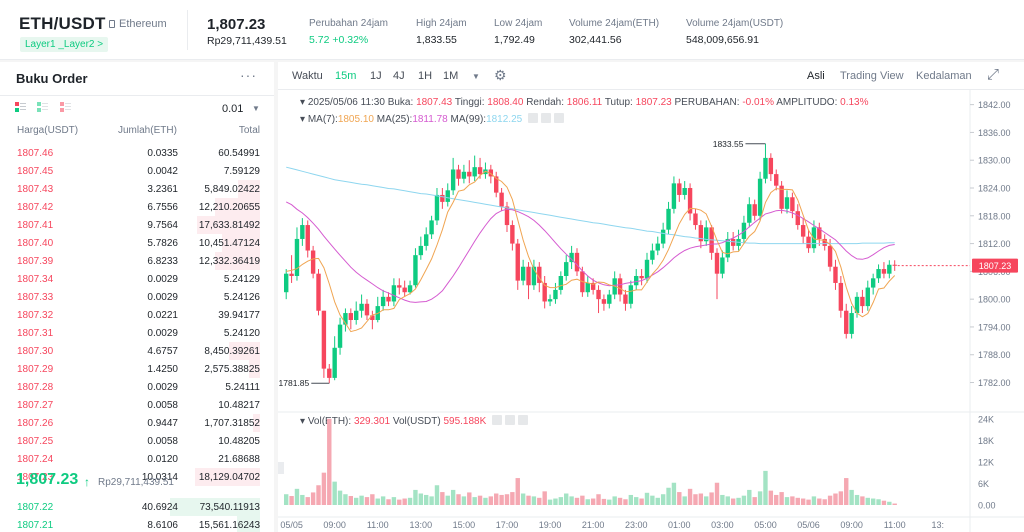  Describe the element at coordinates (20, 107) in the screenshot. I see `view-both-icon` at that location.